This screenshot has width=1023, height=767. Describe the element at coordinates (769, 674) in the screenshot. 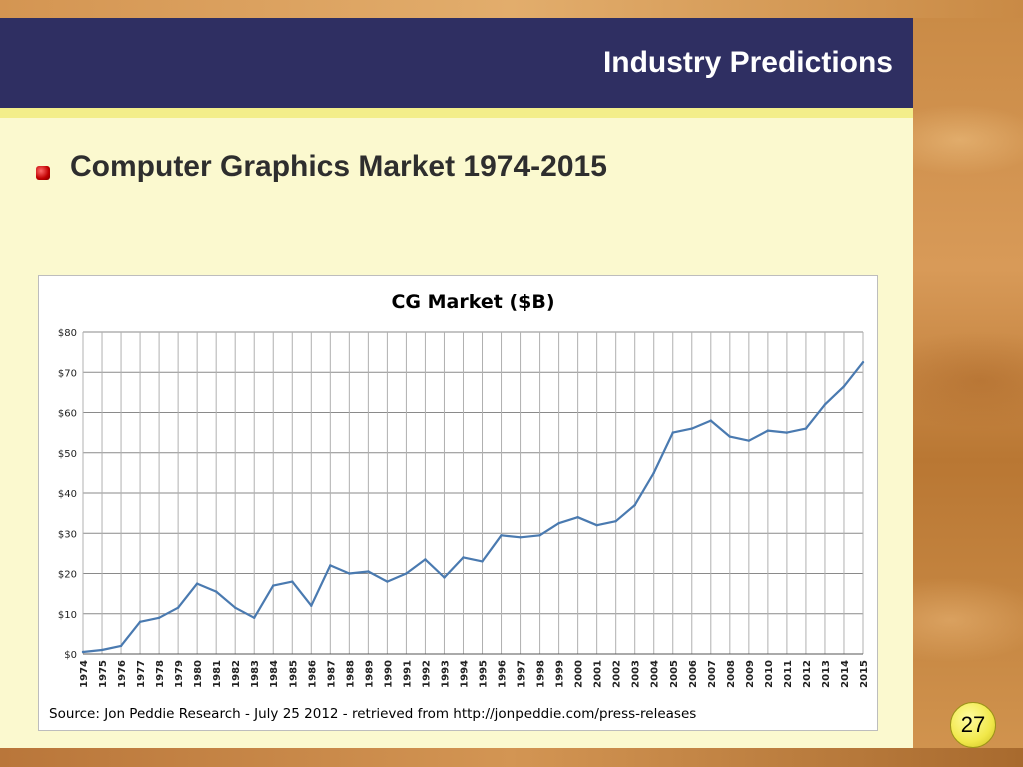

I see `x-tick-label: 2010` at that location.